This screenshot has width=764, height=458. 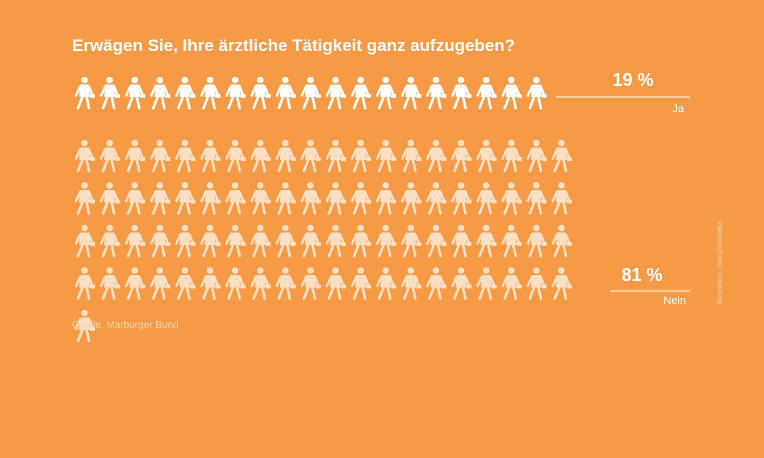 What do you see at coordinates (632, 80) in the screenshot?
I see `ja-value: 19 %` at bounding box center [632, 80].